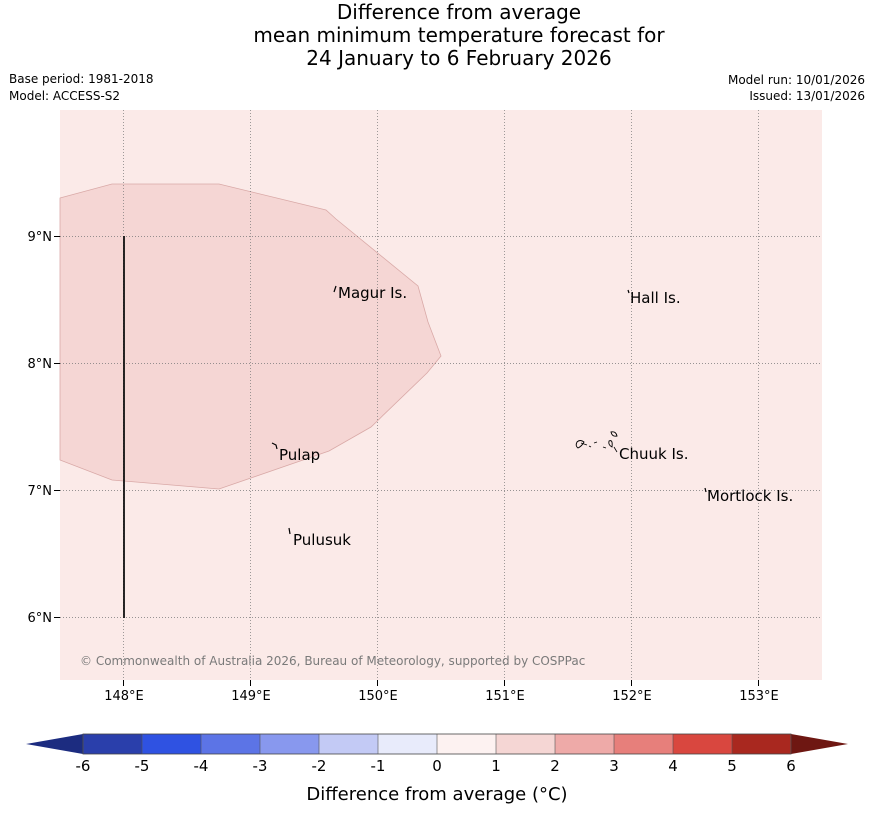  What do you see at coordinates (378, 696) in the screenshot?
I see `x-tick-label: 150°E` at bounding box center [378, 696].